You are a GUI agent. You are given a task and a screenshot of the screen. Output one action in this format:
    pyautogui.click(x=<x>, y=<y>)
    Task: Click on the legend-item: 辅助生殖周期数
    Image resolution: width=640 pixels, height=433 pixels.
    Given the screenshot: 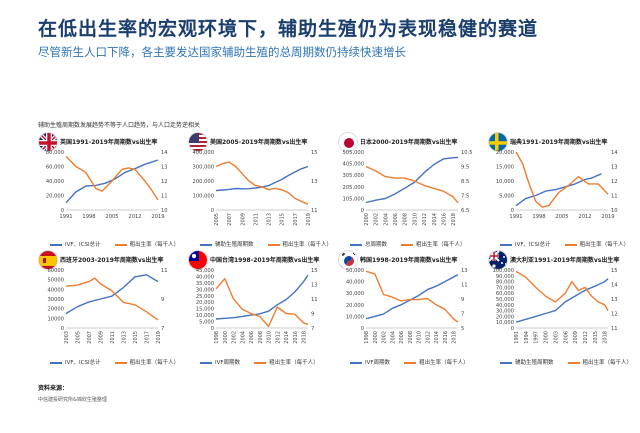 What is the action you would take?
    pyautogui.click(x=527, y=363)
    